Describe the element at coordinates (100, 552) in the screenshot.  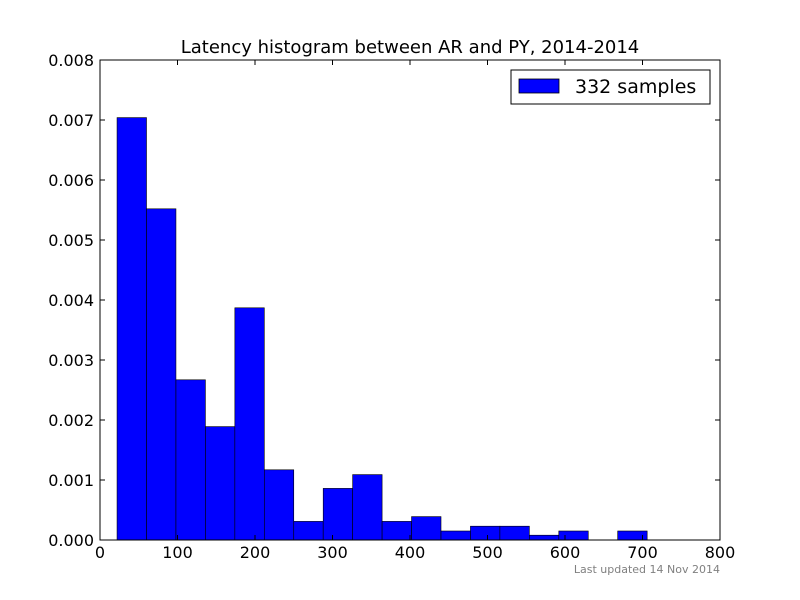
I see `x-tick-label: 0` at that location.